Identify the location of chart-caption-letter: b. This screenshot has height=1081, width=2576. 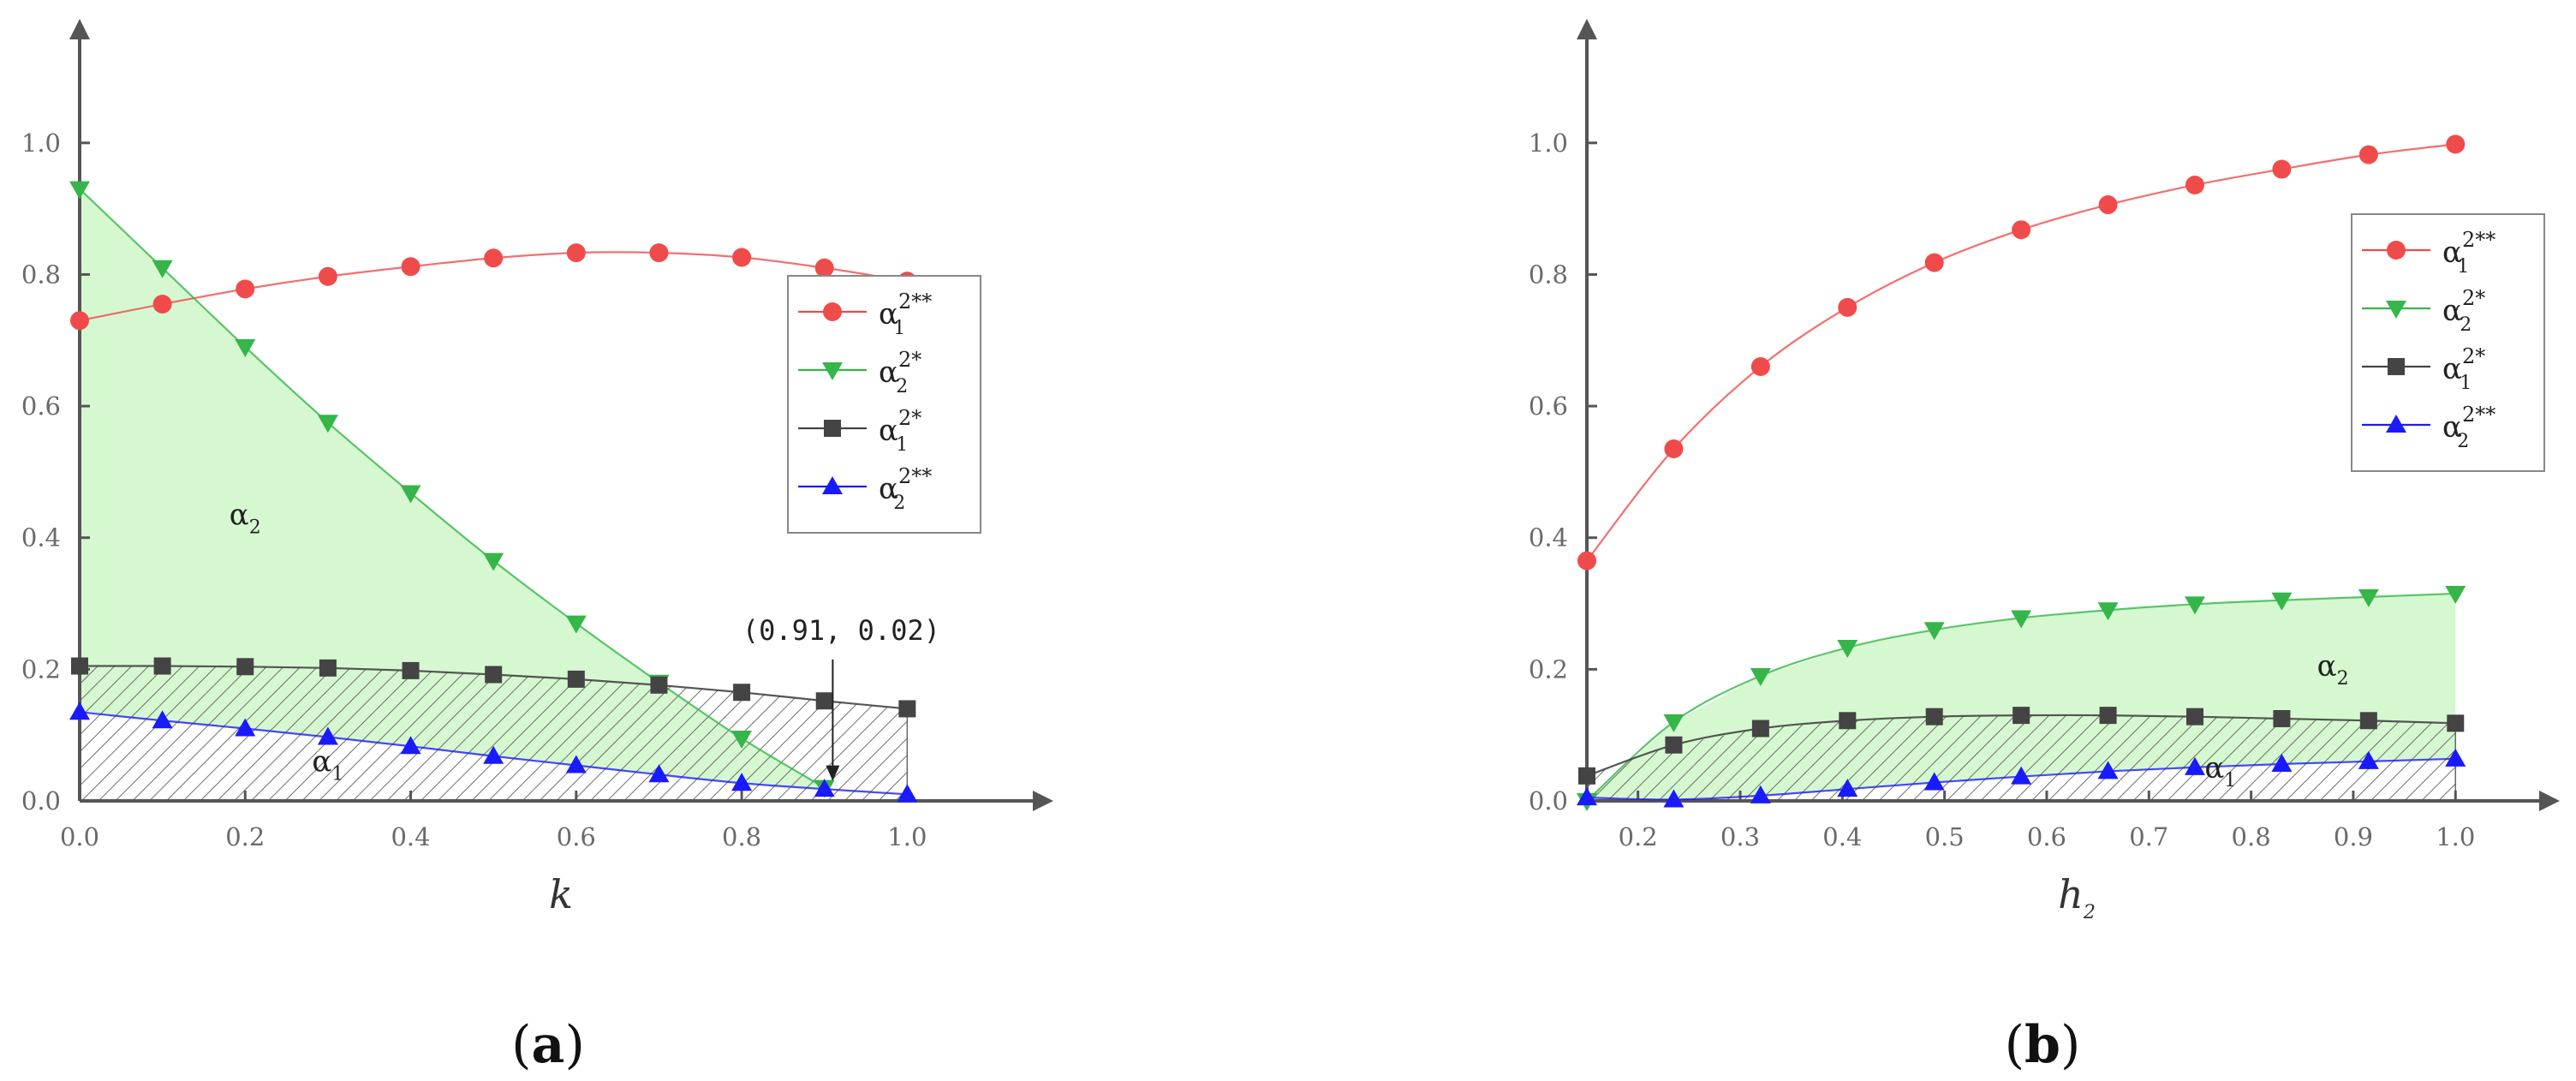
(2042, 1045).